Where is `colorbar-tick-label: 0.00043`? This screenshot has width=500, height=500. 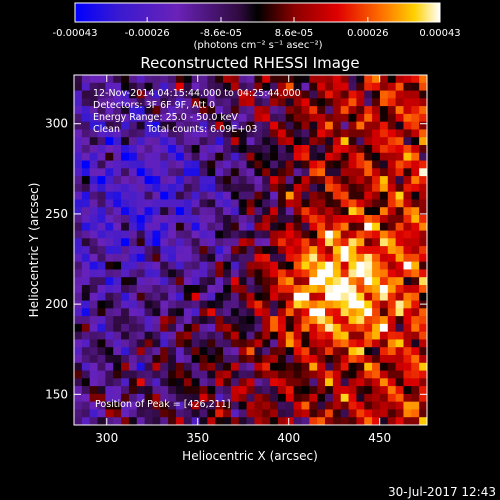 colorbar-tick-label: 0.00043 is located at coordinates (439, 33).